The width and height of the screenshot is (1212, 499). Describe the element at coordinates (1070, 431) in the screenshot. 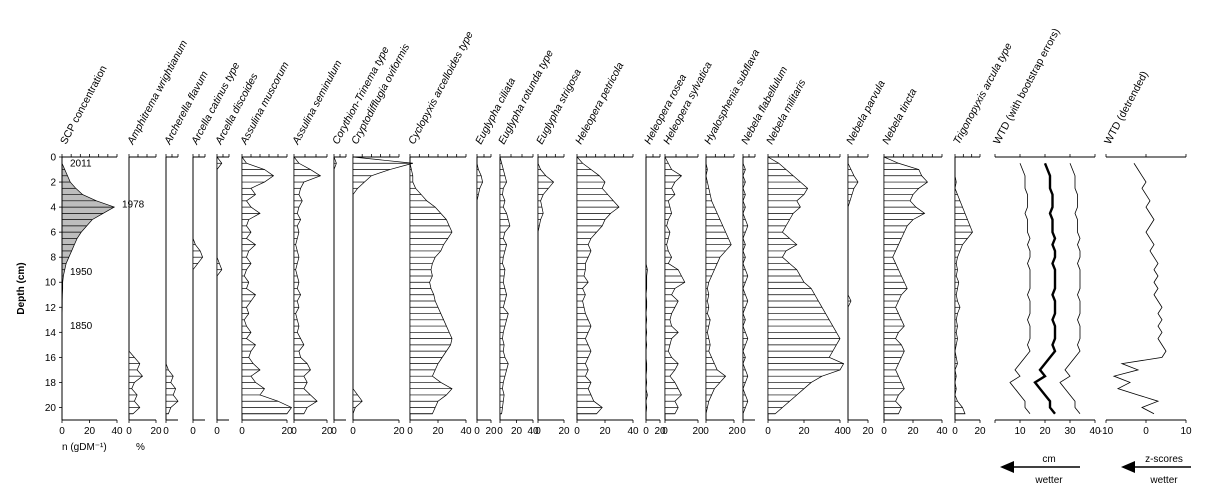

I see `wtd-tick-label: 30` at that location.